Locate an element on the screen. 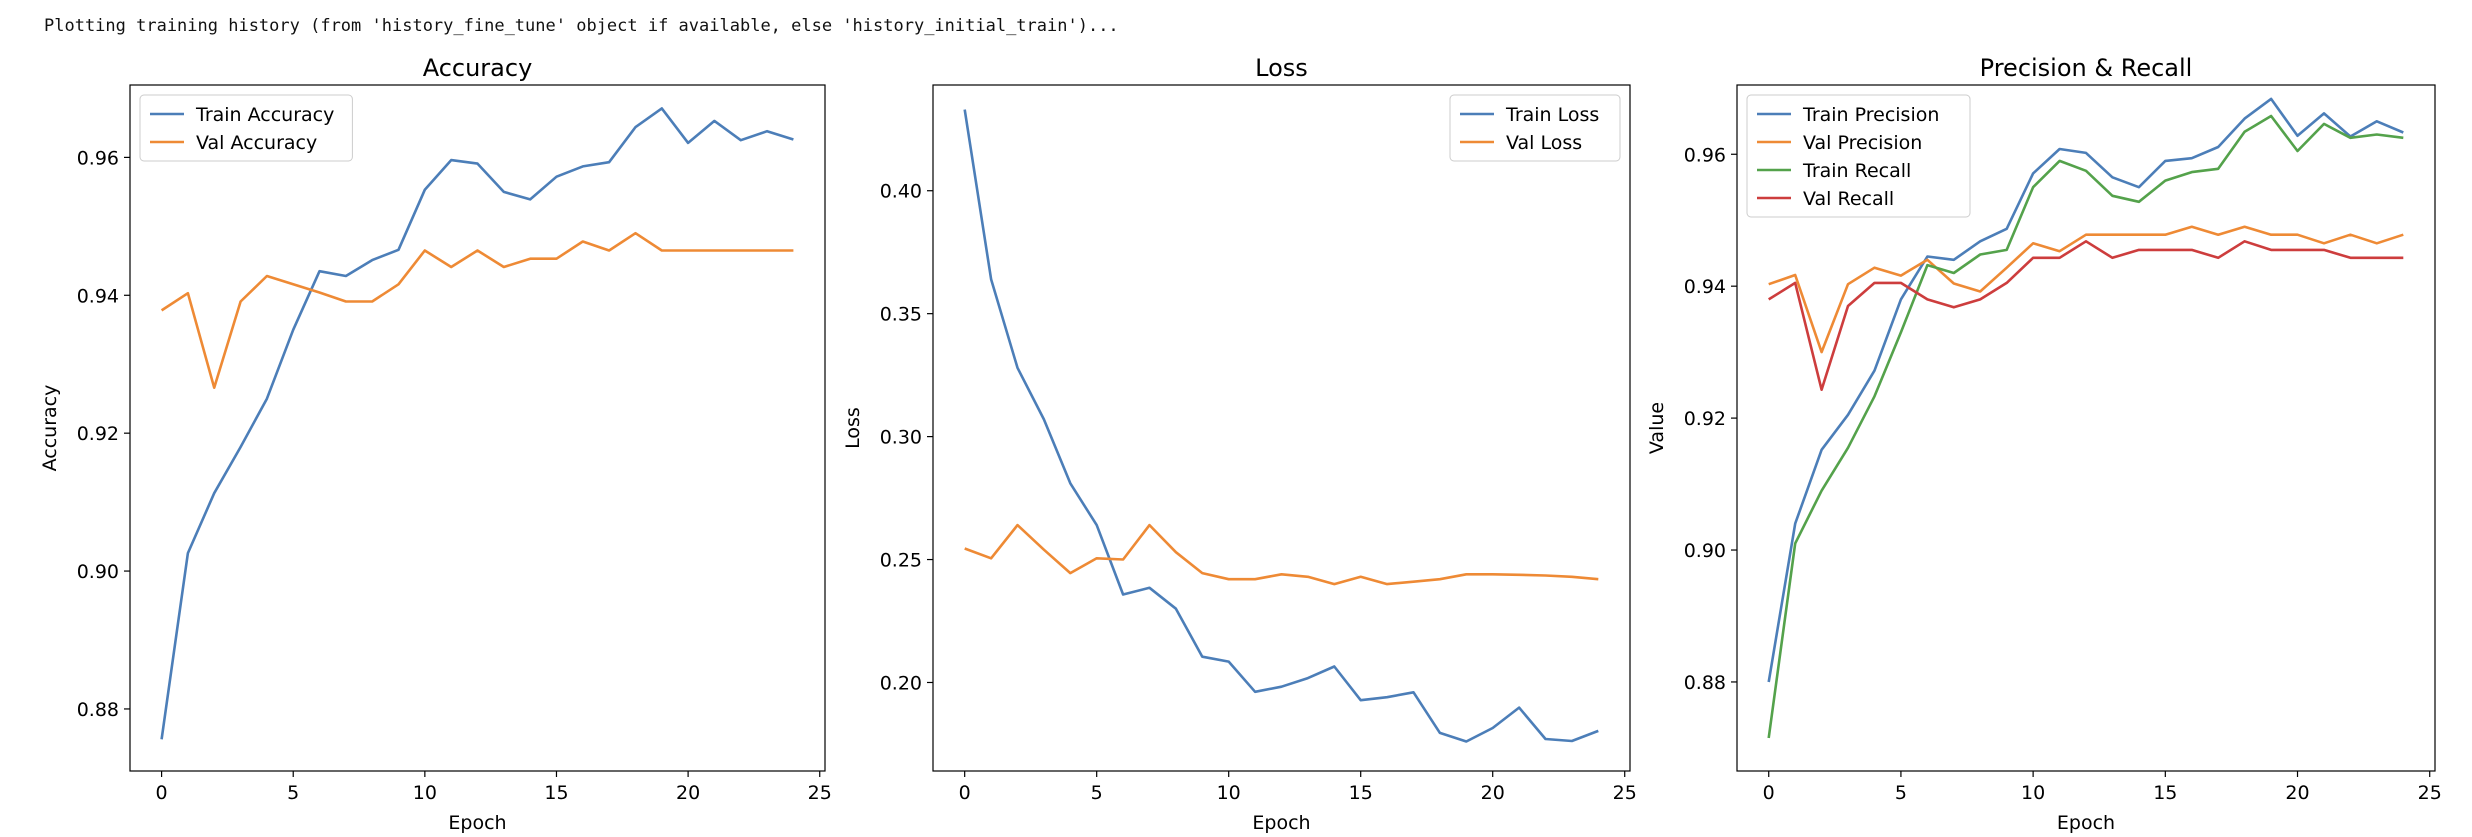 The width and height of the screenshot is (2472, 837). y-axis-label: Value is located at coordinates (1657, 428).